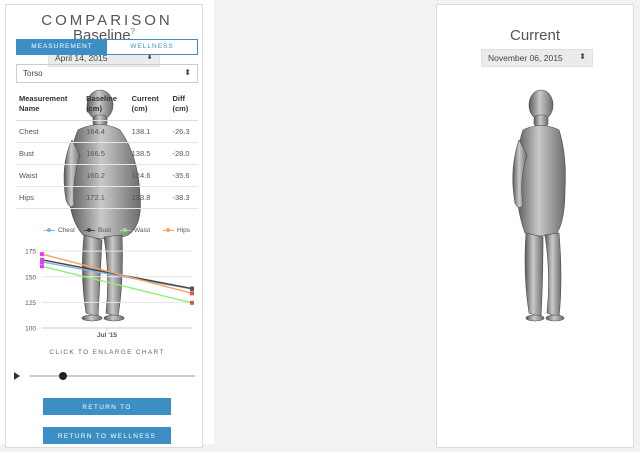 The width and height of the screenshot is (640, 452). I want to click on legend-item: Hips, so click(176, 230).